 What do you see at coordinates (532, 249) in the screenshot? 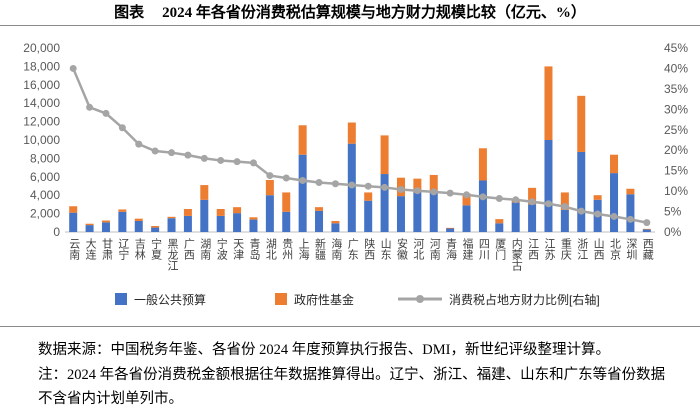
I see `x-tick-label: 江西` at bounding box center [532, 249].